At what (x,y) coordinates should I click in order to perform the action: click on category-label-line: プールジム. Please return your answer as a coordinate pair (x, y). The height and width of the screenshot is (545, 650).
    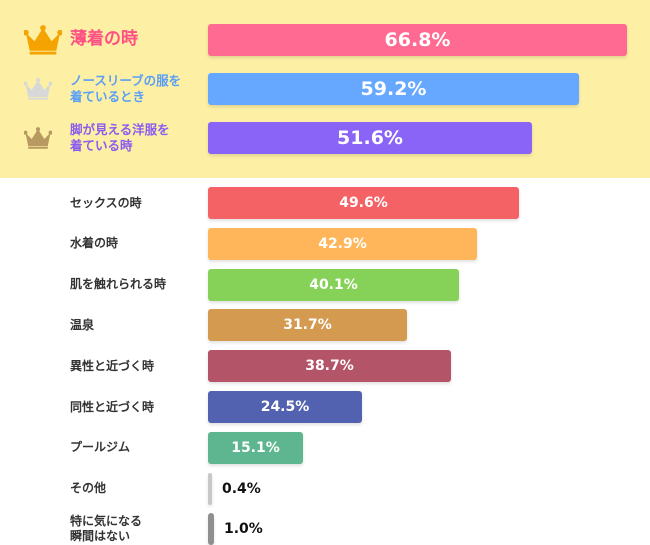
    Looking at the image, I should click on (100, 447).